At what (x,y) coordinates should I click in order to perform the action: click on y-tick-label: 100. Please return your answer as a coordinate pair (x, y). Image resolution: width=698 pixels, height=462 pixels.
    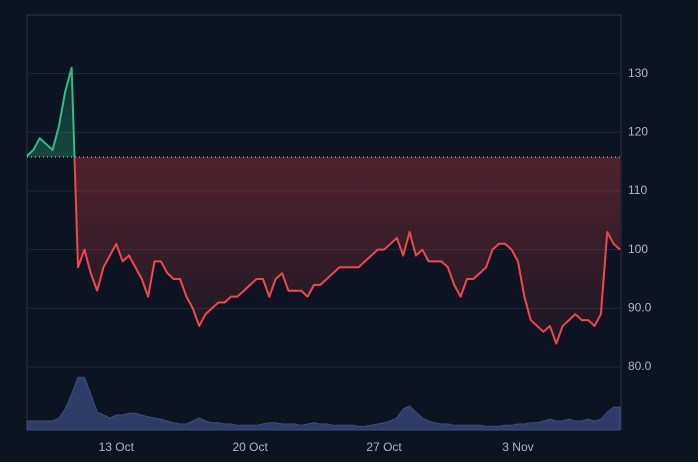
    Looking at the image, I should click on (638, 249).